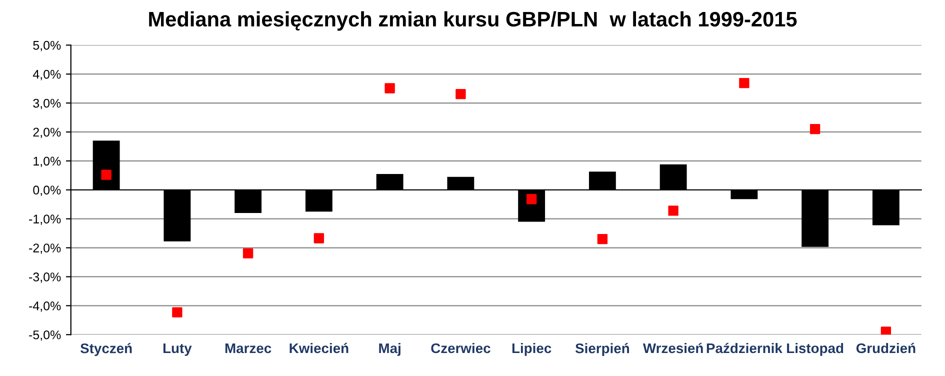 The image size is (945, 376). Describe the element at coordinates (45, 219) in the screenshot. I see `y-tick-label: -1,0%` at that location.